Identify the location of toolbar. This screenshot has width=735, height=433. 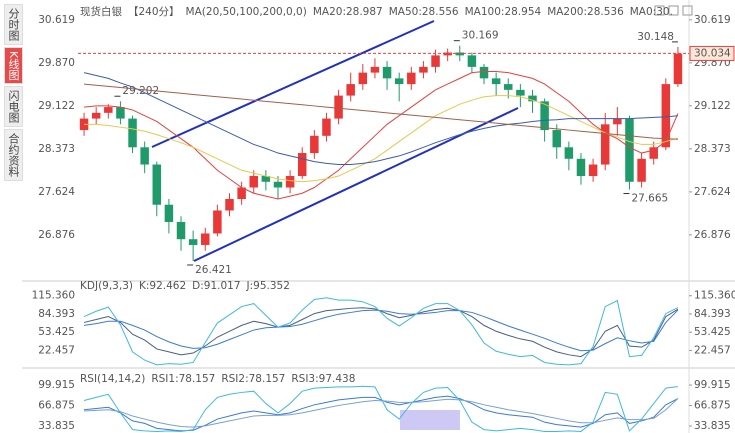
(673, 10).